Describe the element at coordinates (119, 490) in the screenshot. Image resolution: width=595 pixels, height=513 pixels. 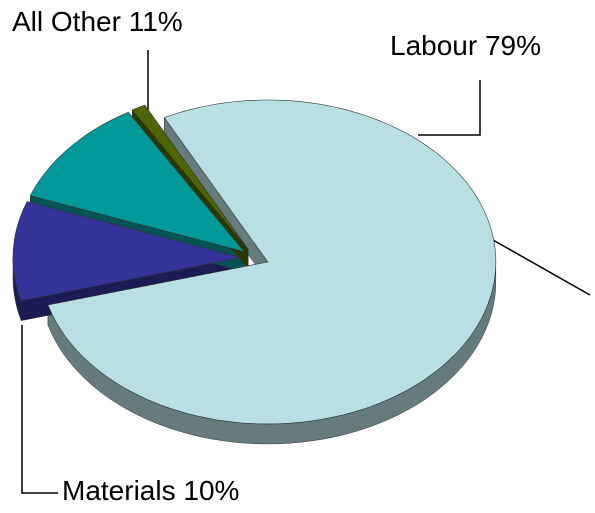
I see `category-label: Materials` at that location.